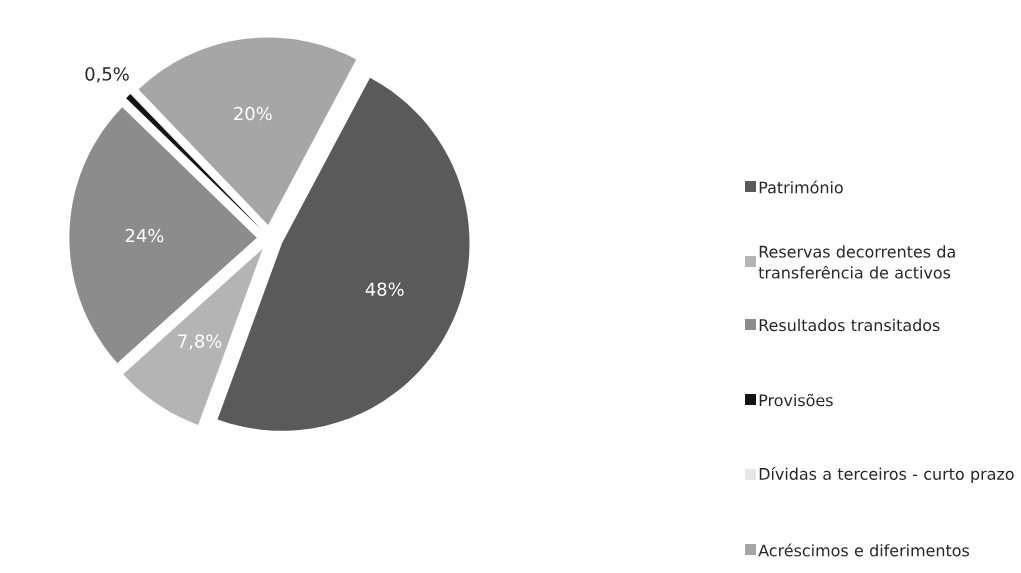  I want to click on legend-label: Património, so click(801, 187).